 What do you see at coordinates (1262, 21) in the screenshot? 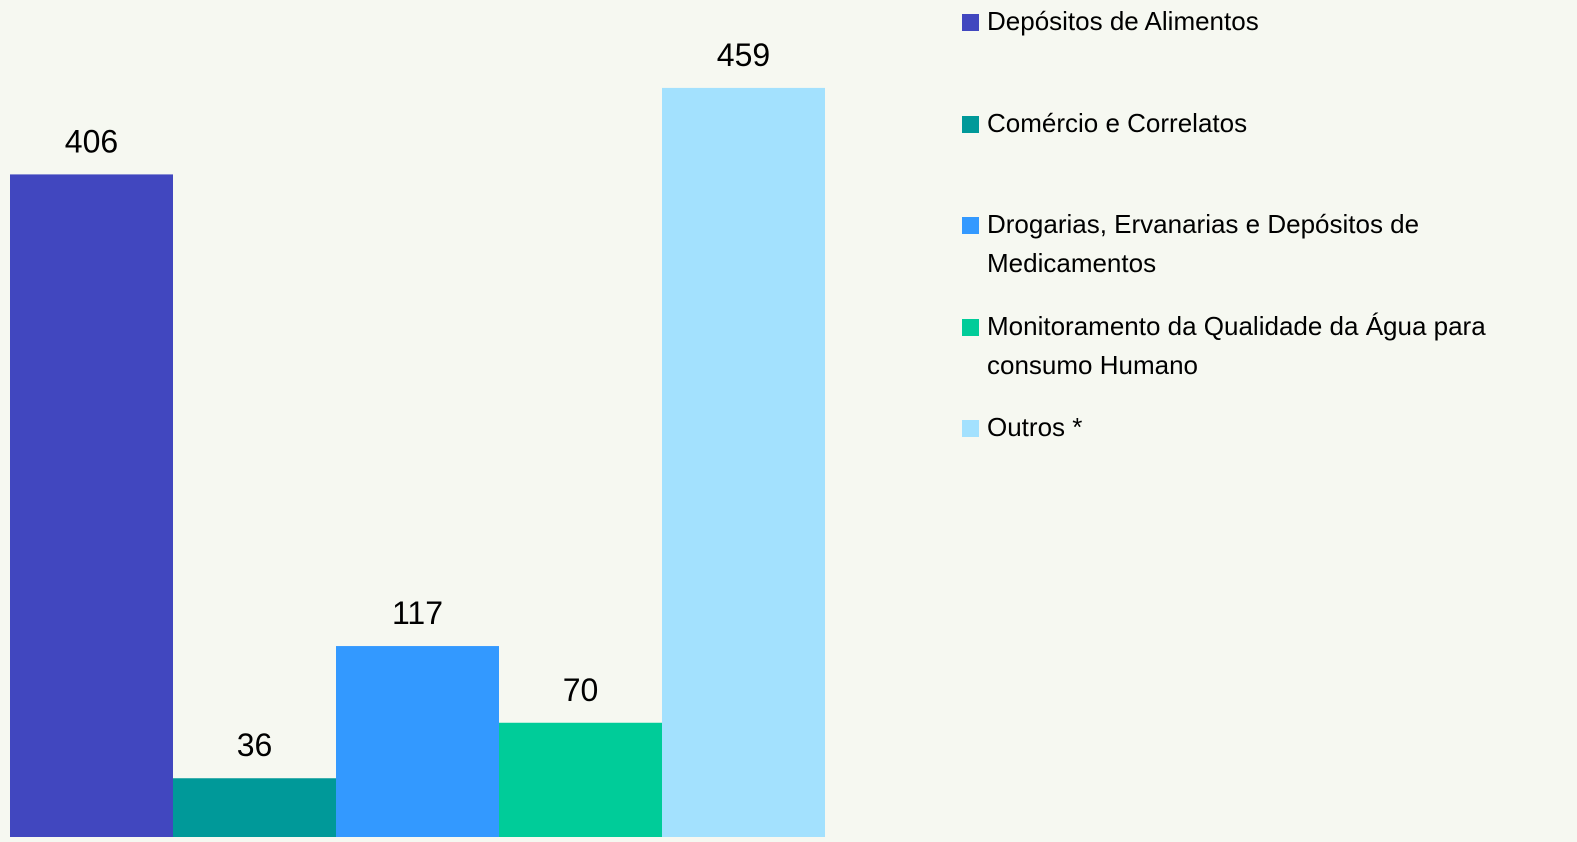
I see `legend-item: Depósitos de Alimentos` at bounding box center [1262, 21].